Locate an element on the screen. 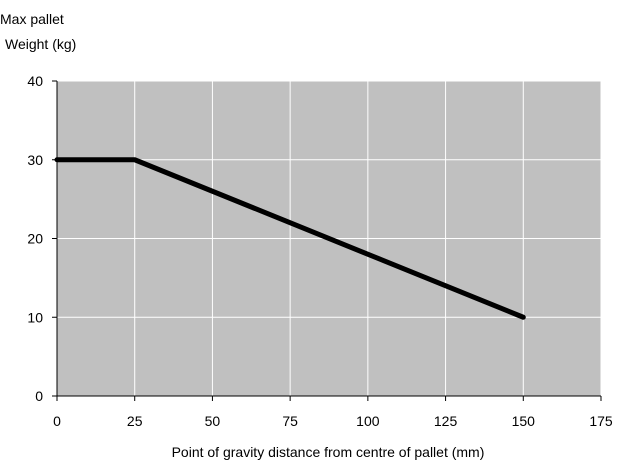 The width and height of the screenshot is (629, 463). y-tick-label: 30 is located at coordinates (35, 160).